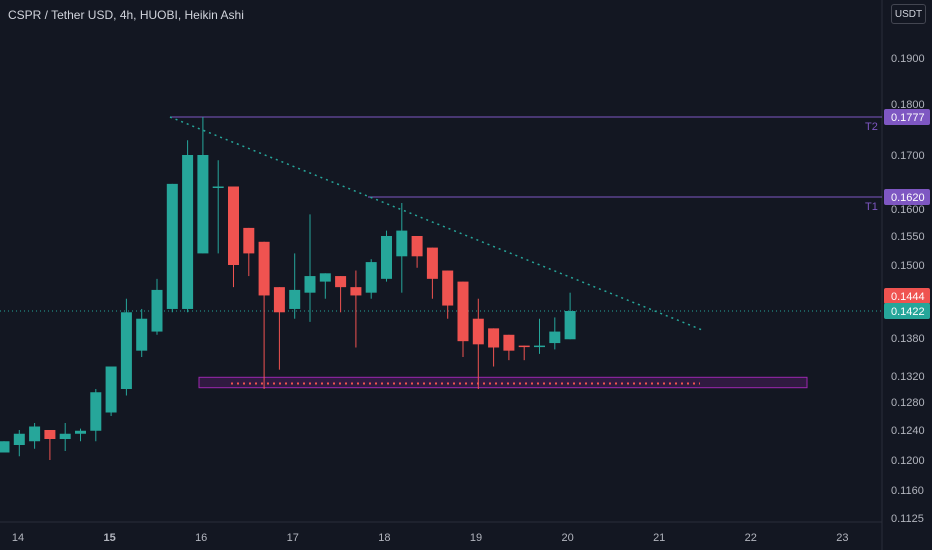 The image size is (932, 550). I want to click on price-tick-label: 0.1600, so click(908, 210).